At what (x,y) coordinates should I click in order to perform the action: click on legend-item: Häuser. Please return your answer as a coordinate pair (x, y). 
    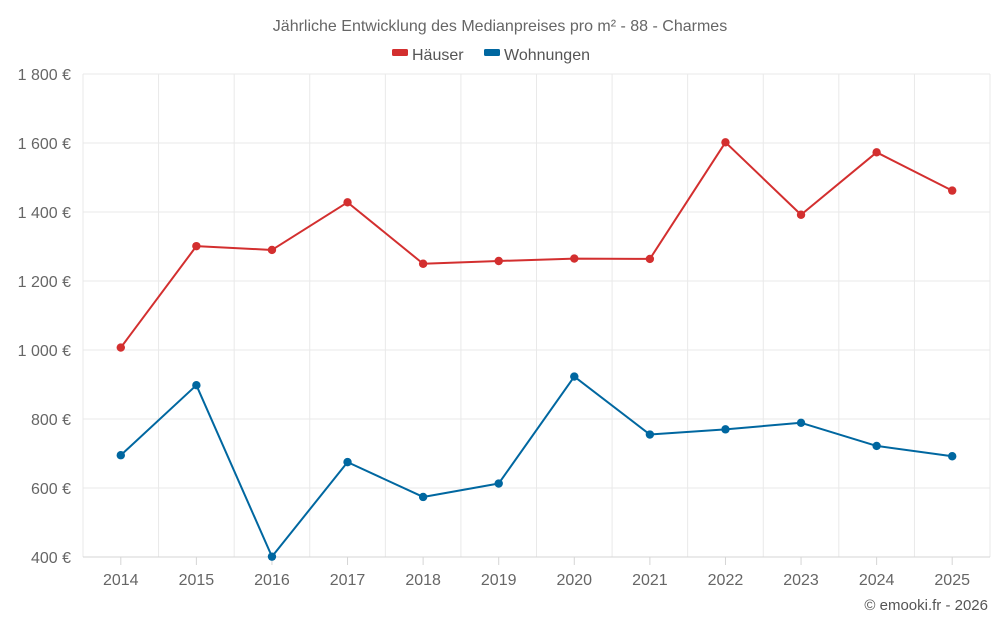
    Looking at the image, I should click on (428, 55).